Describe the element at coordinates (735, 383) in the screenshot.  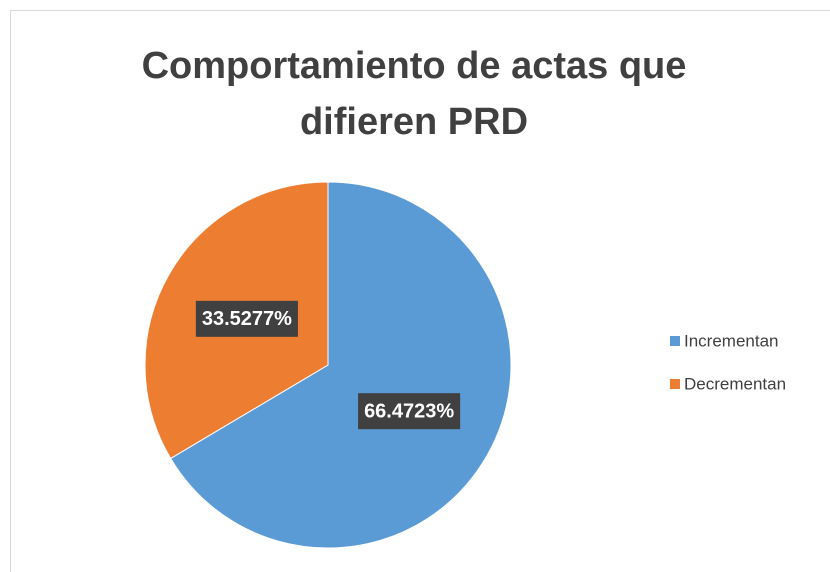
I see `legend-label: Decrementan` at that location.